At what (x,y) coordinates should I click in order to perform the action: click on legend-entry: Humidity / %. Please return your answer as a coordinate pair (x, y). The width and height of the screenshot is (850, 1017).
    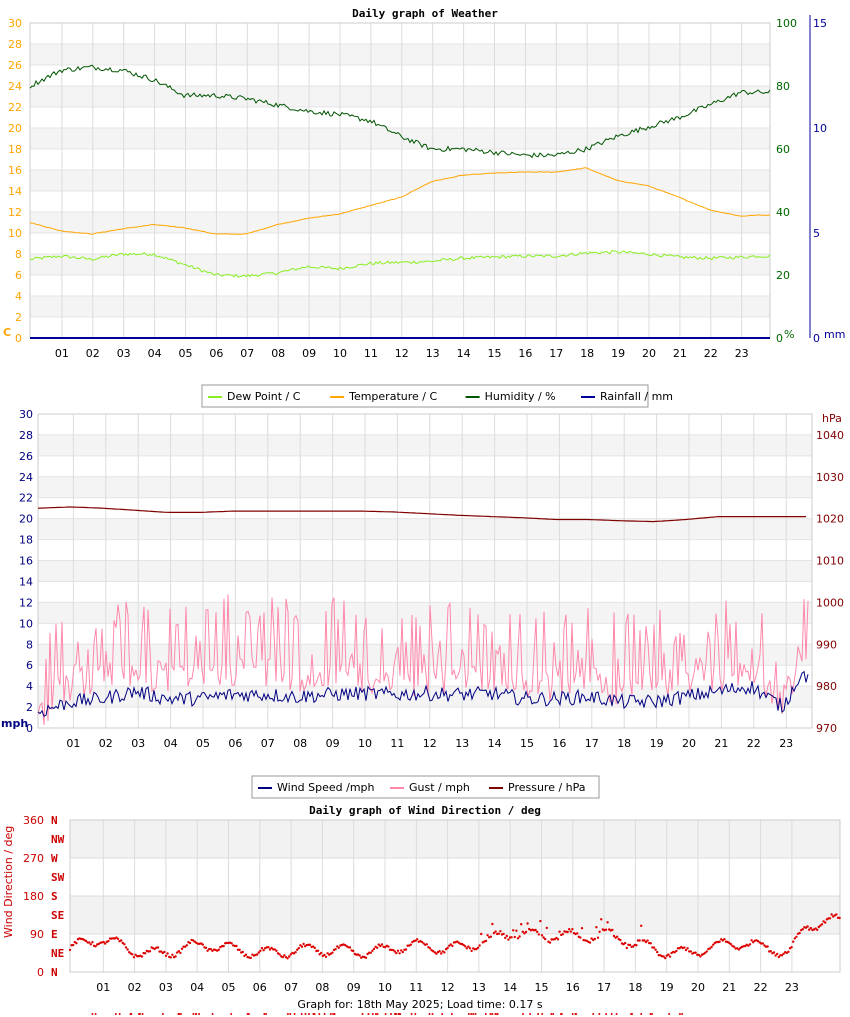
    Looking at the image, I should click on (520, 396).